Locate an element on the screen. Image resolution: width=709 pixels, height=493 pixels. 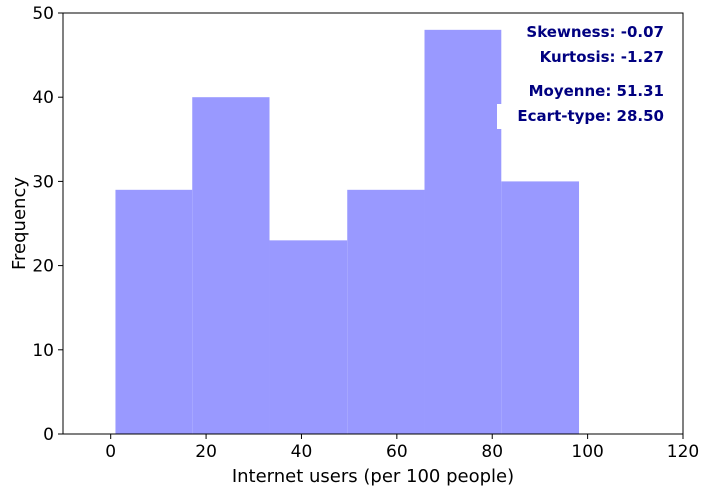
y-tick-label: 20 is located at coordinates (43, 267).